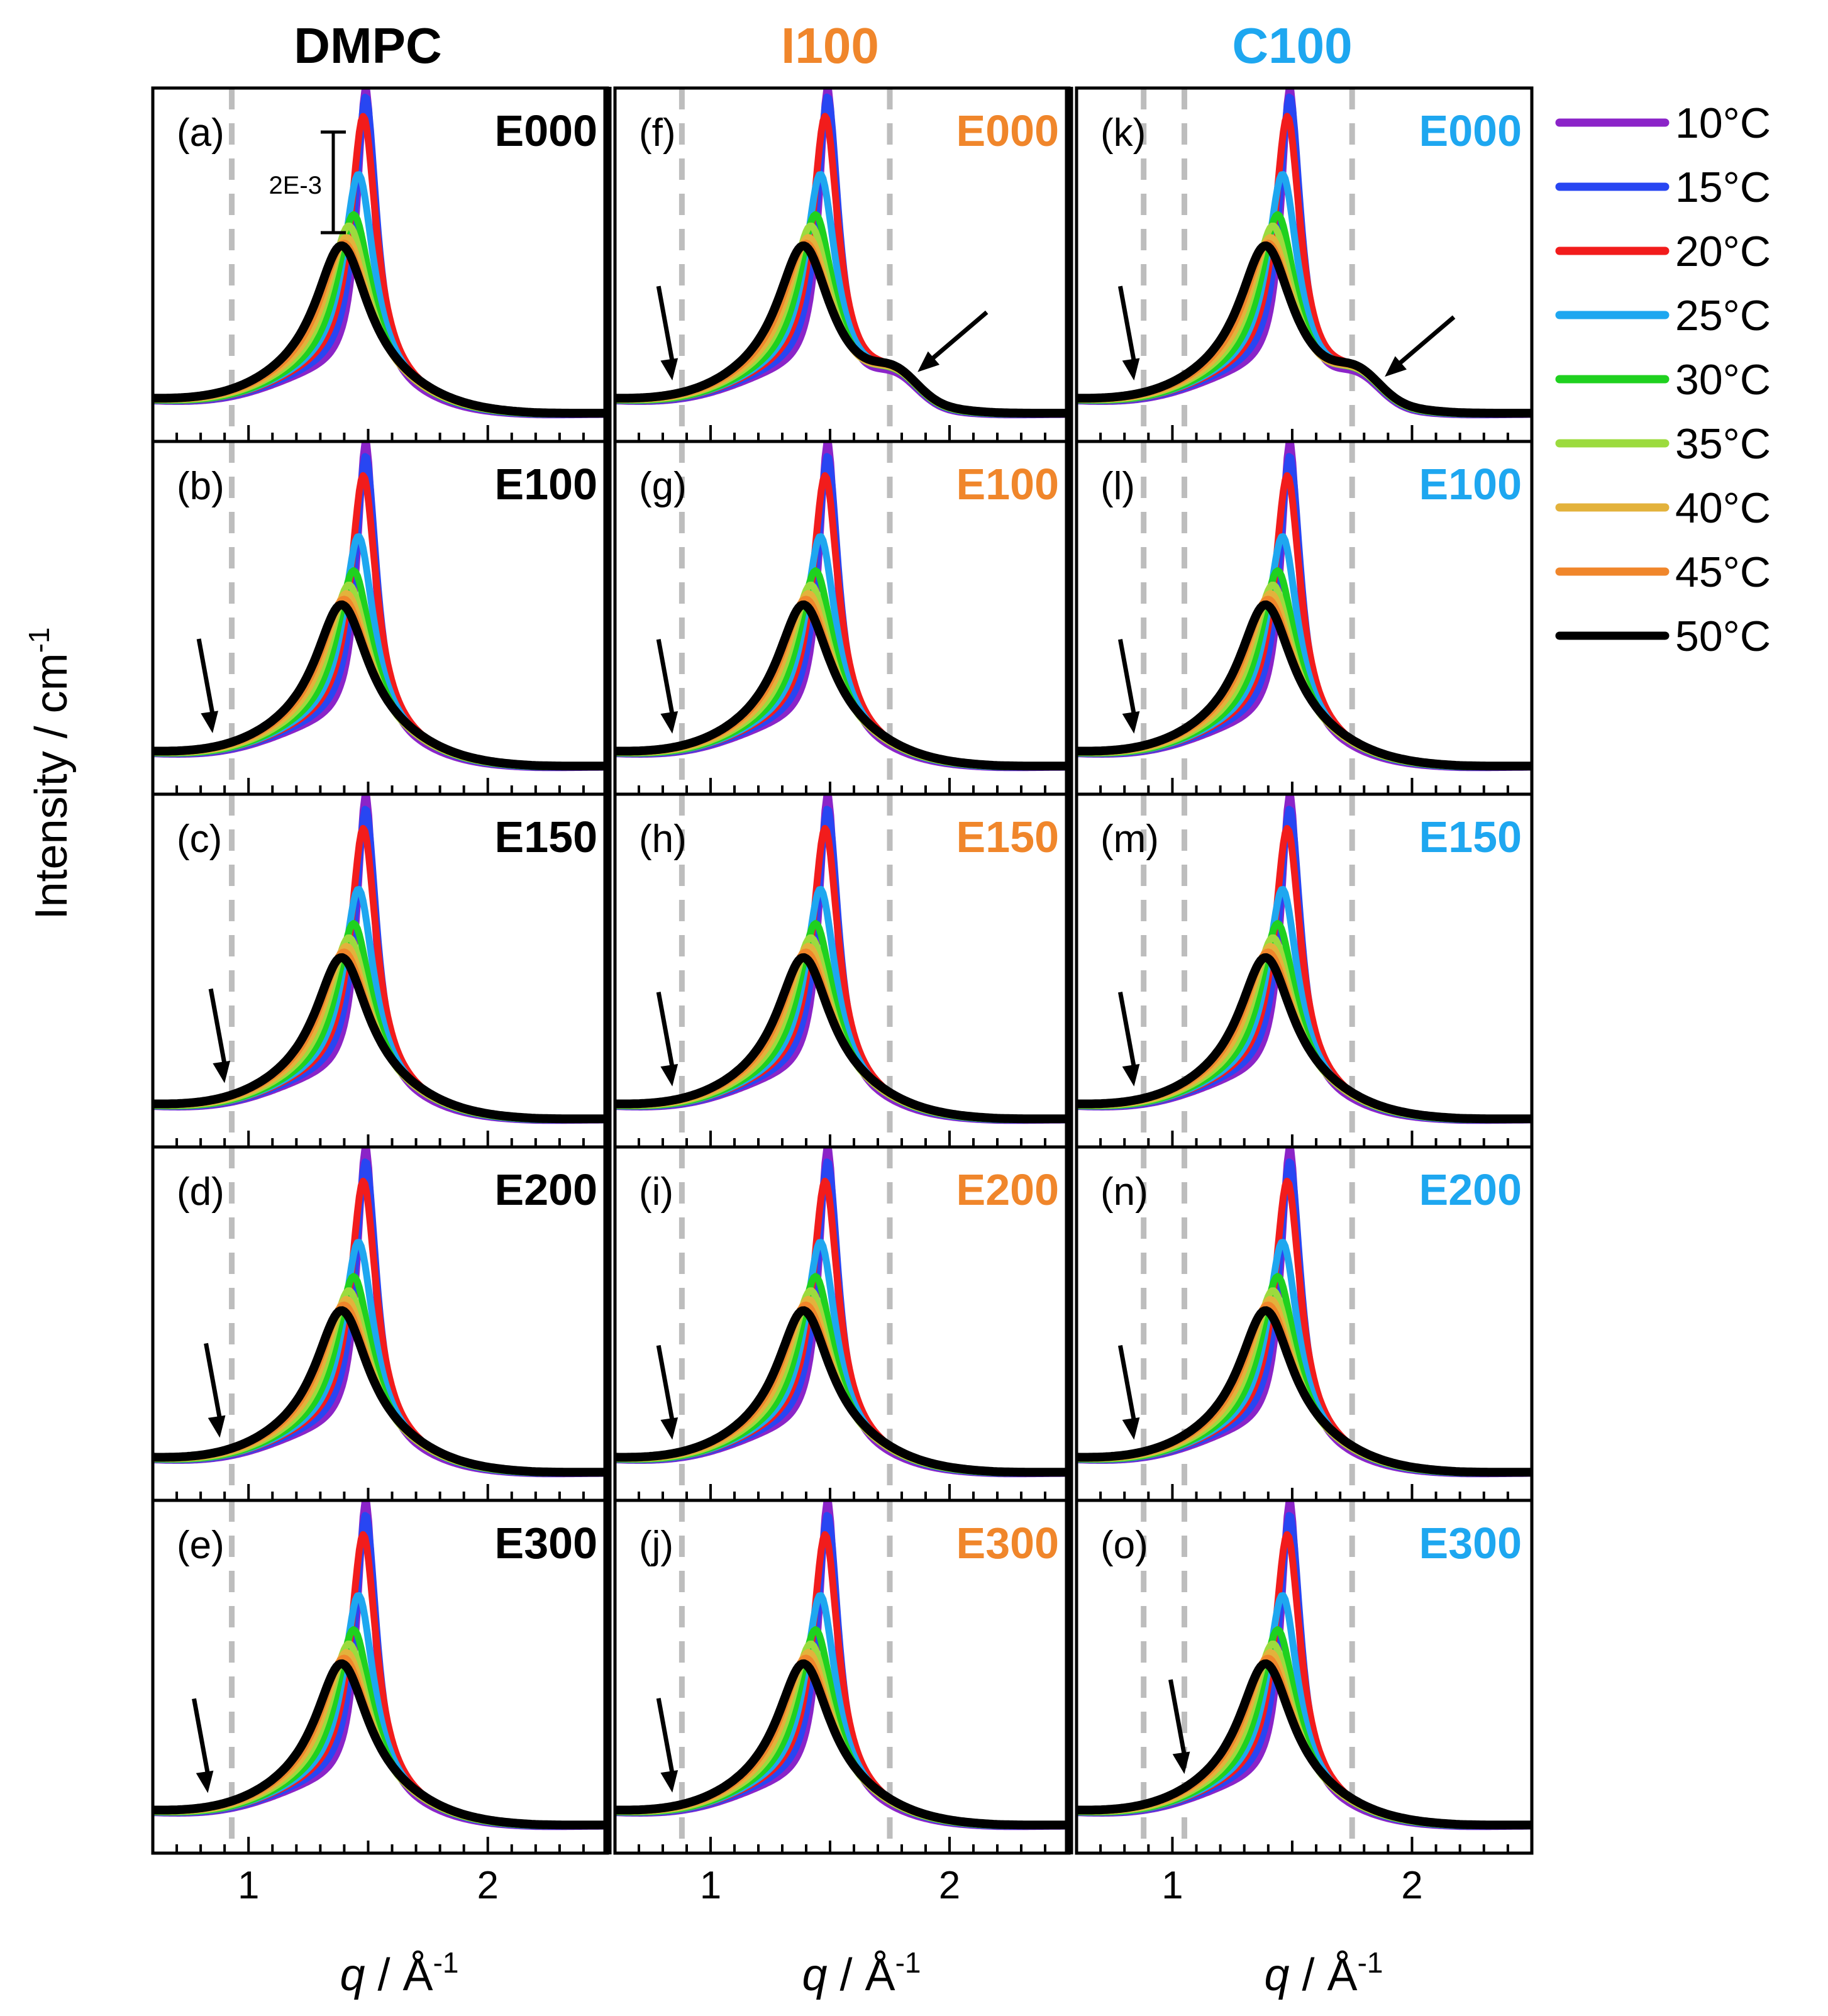 This screenshot has width=1828, height=2016. I want to click on row-tag: E300, so click(1470, 1543).